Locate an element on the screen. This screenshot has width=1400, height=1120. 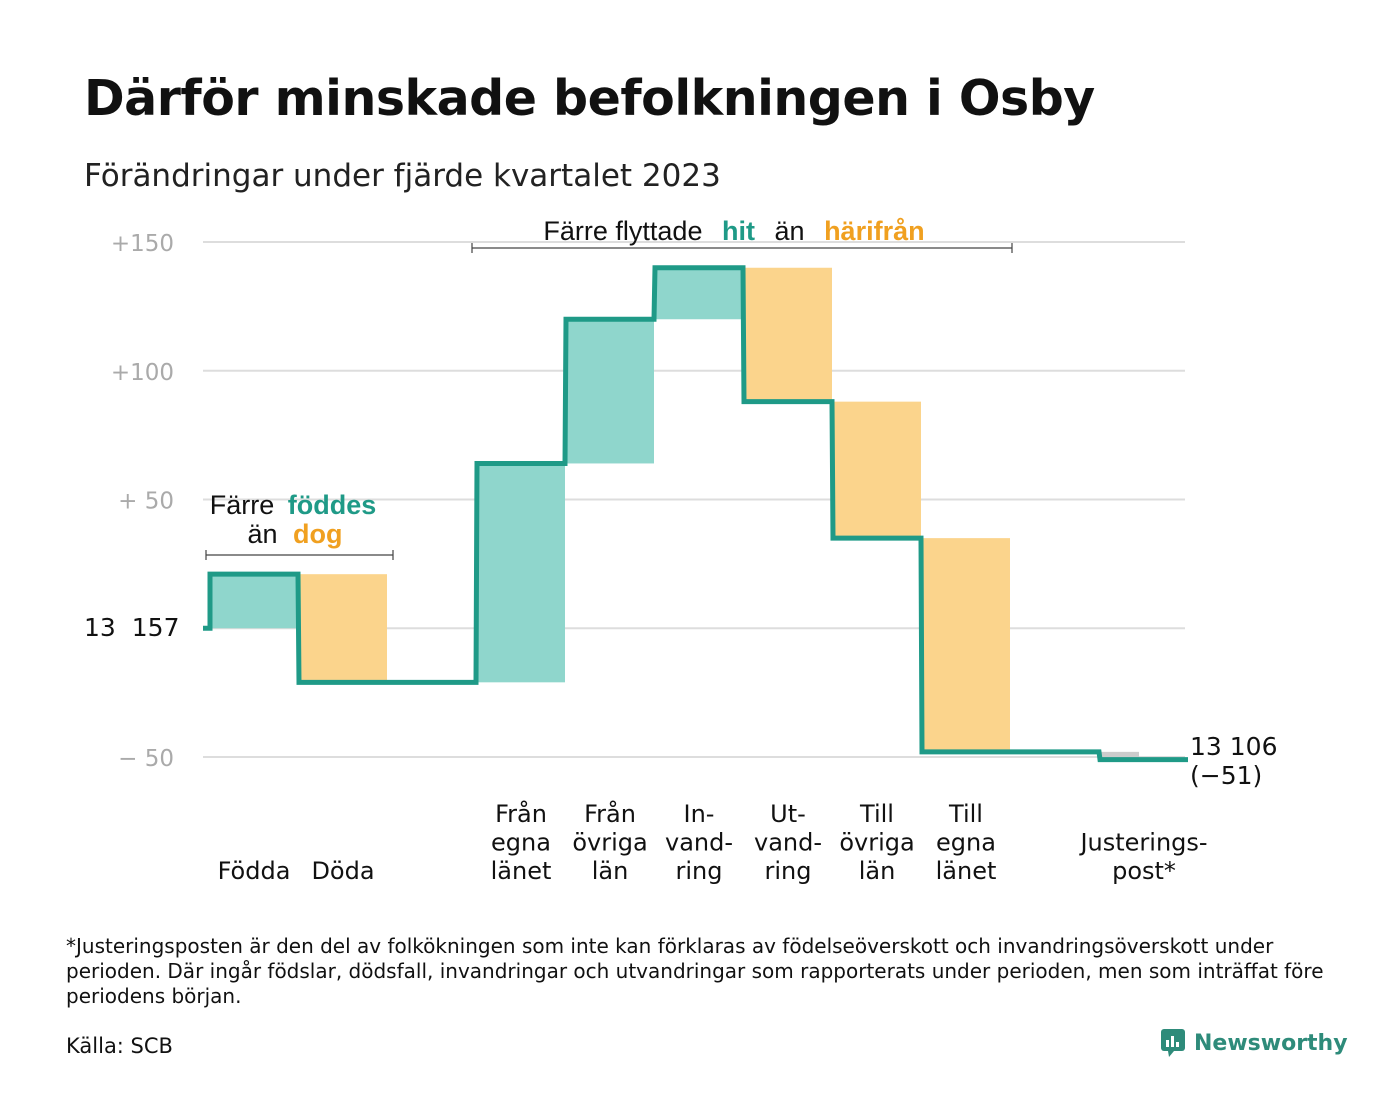
births-annotation-line1: Färre föddes is located at coordinates (293, 505).